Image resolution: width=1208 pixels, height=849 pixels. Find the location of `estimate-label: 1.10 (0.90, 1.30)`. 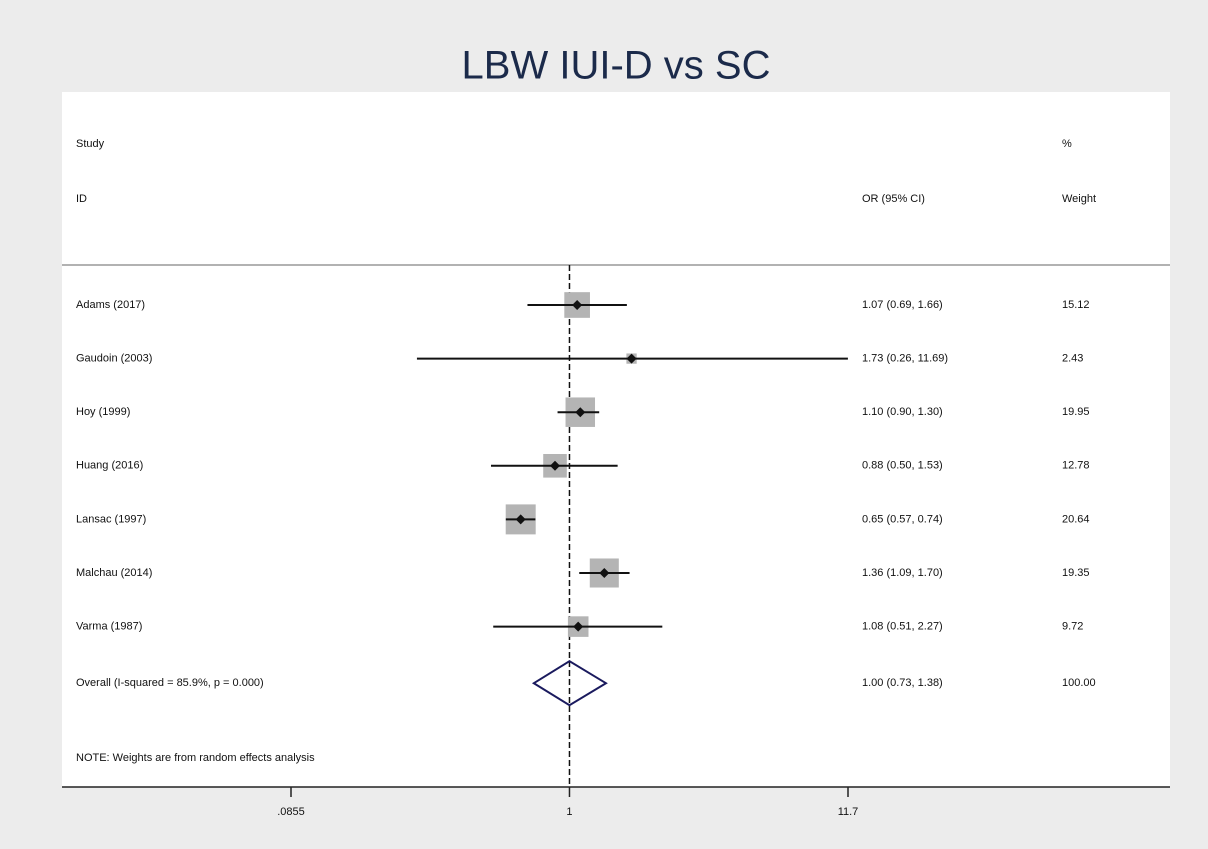

estimate-label: 1.10 (0.90, 1.30) is located at coordinates (902, 412).